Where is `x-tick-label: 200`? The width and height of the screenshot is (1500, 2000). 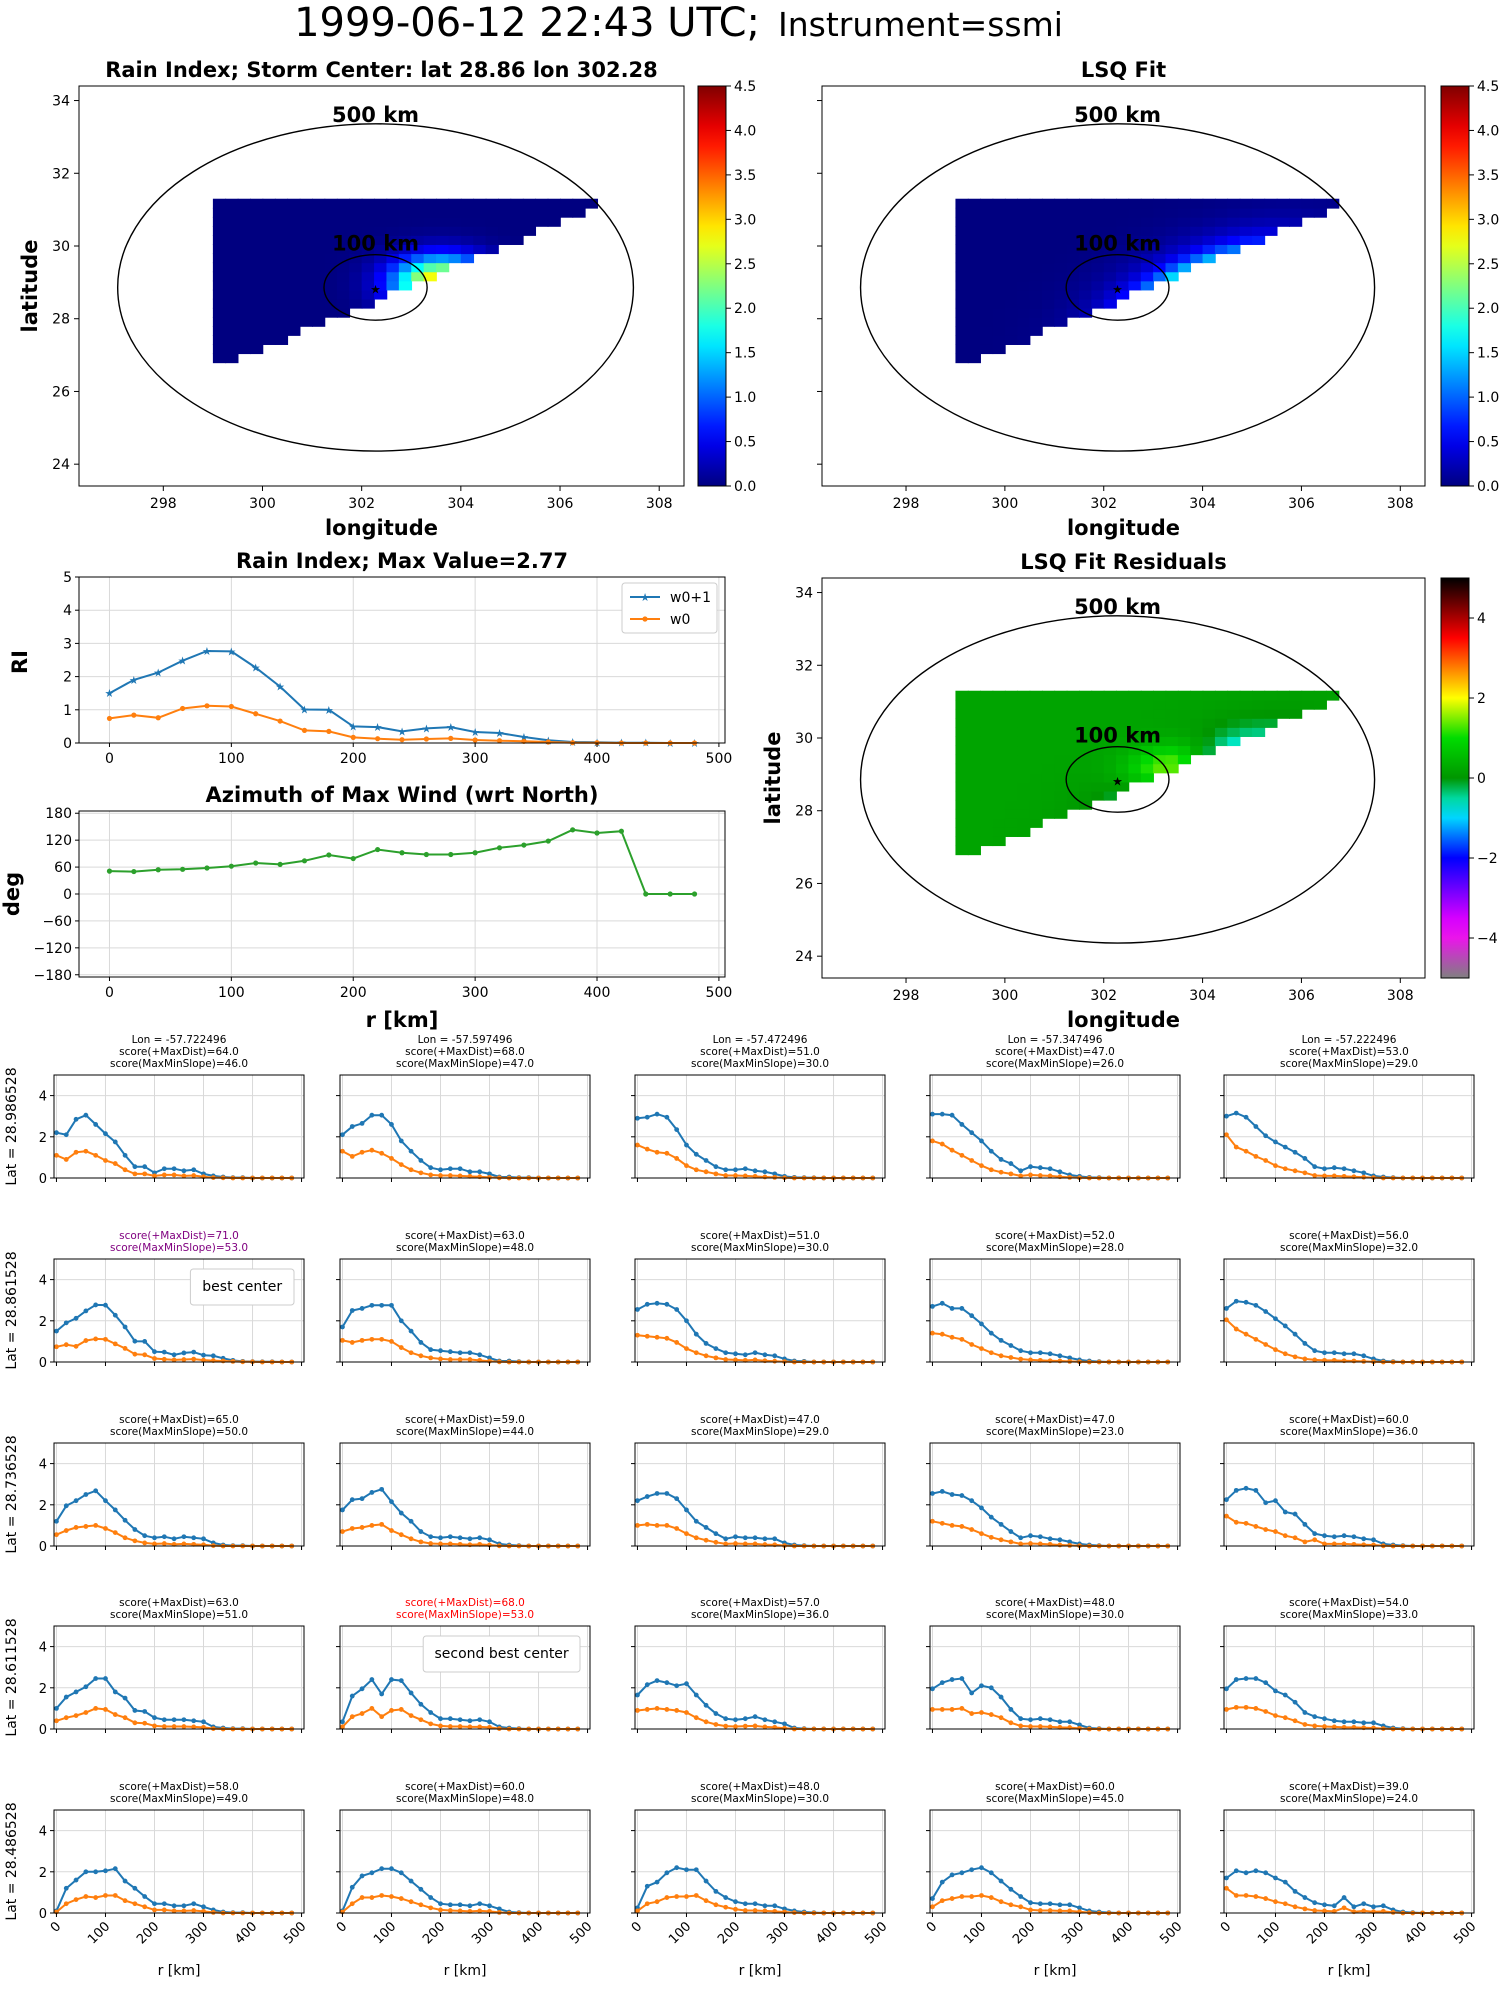
x-tick-label: 200 is located at coordinates (1024, 1933).